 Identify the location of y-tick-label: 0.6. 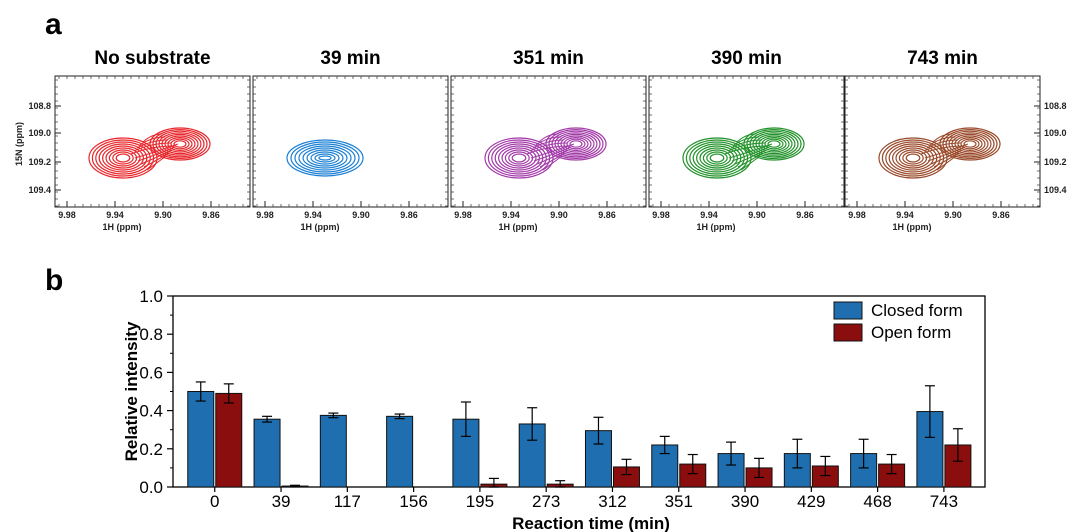
(151, 372).